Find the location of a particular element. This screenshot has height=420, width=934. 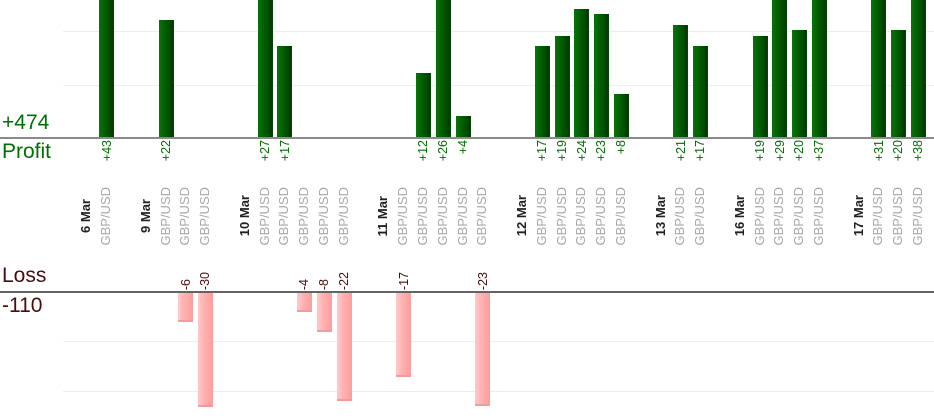

profit-value-wrap: +38 is located at coordinates (919, 150).